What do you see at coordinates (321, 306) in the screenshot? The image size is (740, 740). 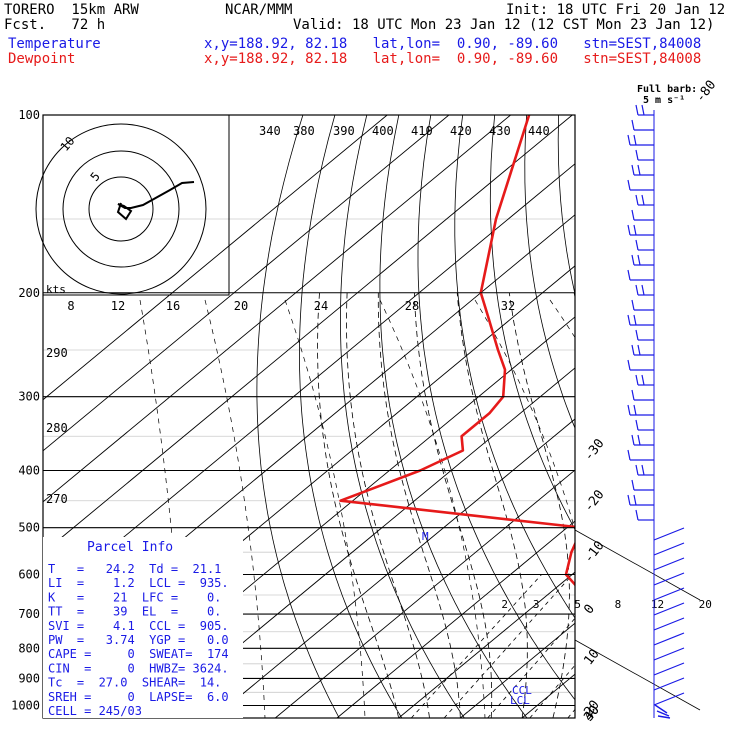 I see `hodograph-speed-label-24: 24` at bounding box center [321, 306].